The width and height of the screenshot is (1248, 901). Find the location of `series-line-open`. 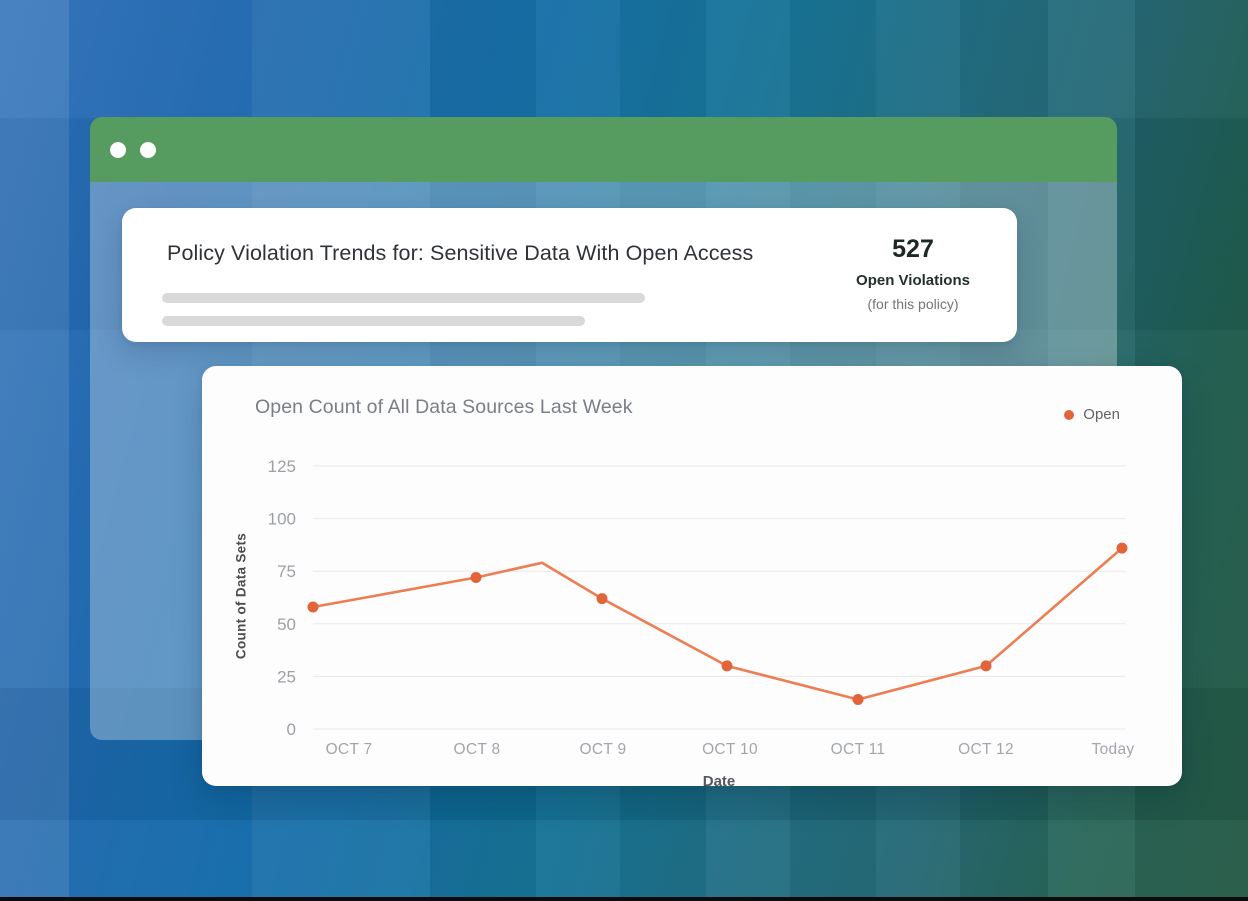

series-line-open is located at coordinates (717, 624).